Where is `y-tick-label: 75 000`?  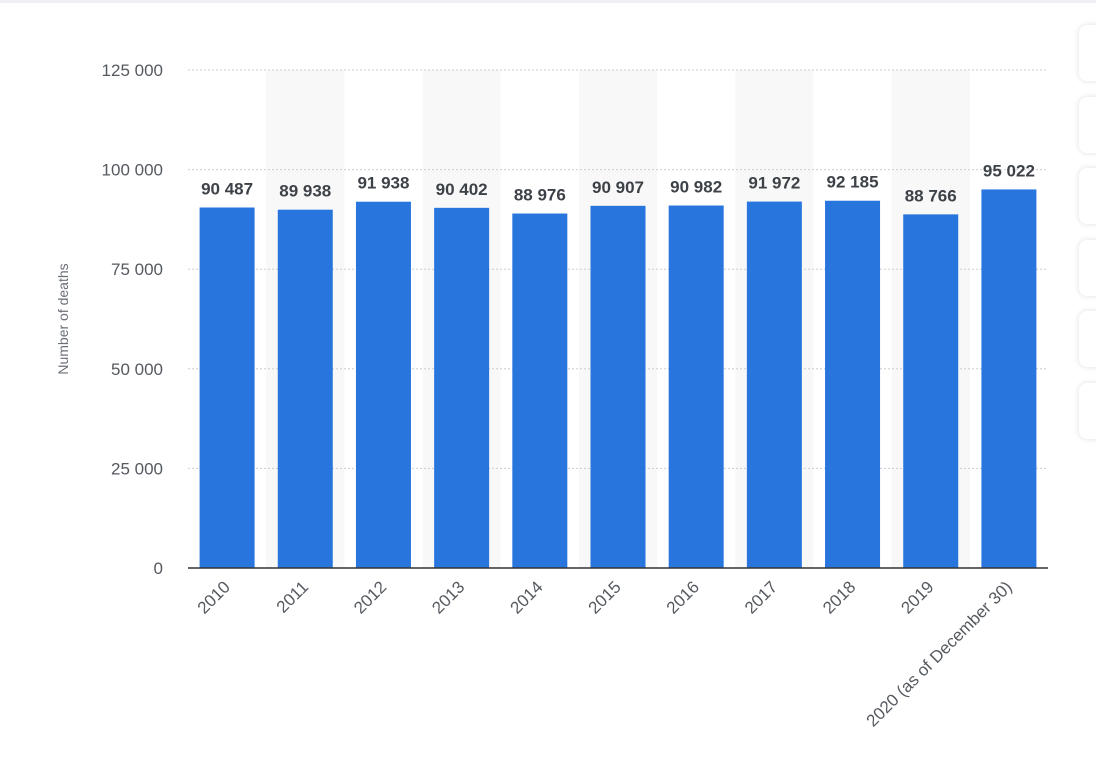
y-tick-label: 75 000 is located at coordinates (137, 269).